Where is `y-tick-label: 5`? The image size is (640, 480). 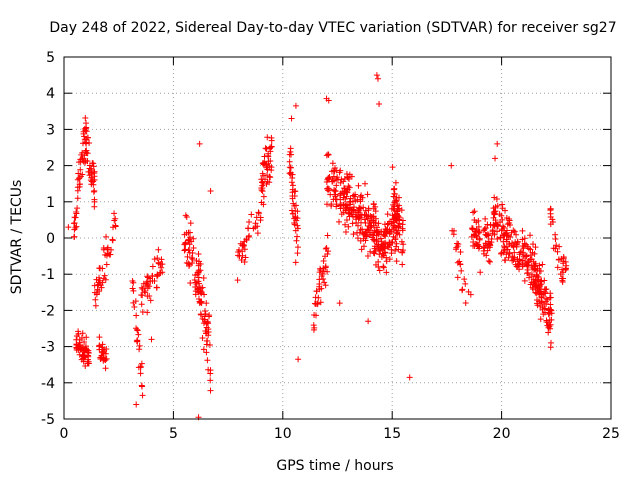
y-tick-label: 5 is located at coordinates (50, 58).